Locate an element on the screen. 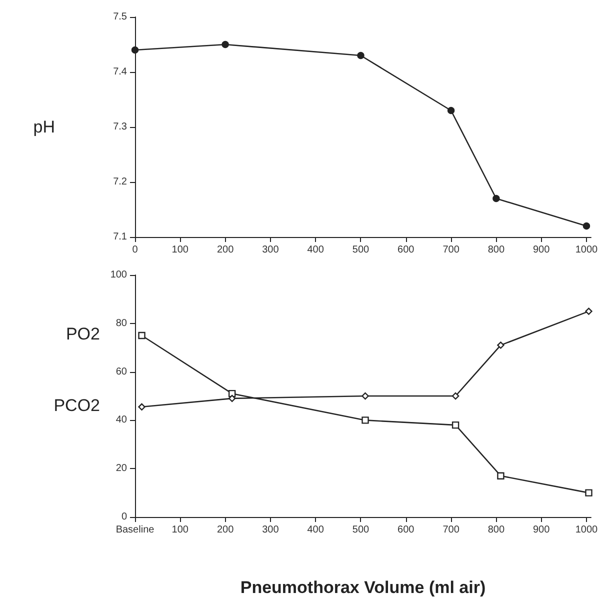  y-axis-title: pH is located at coordinates (44, 127).